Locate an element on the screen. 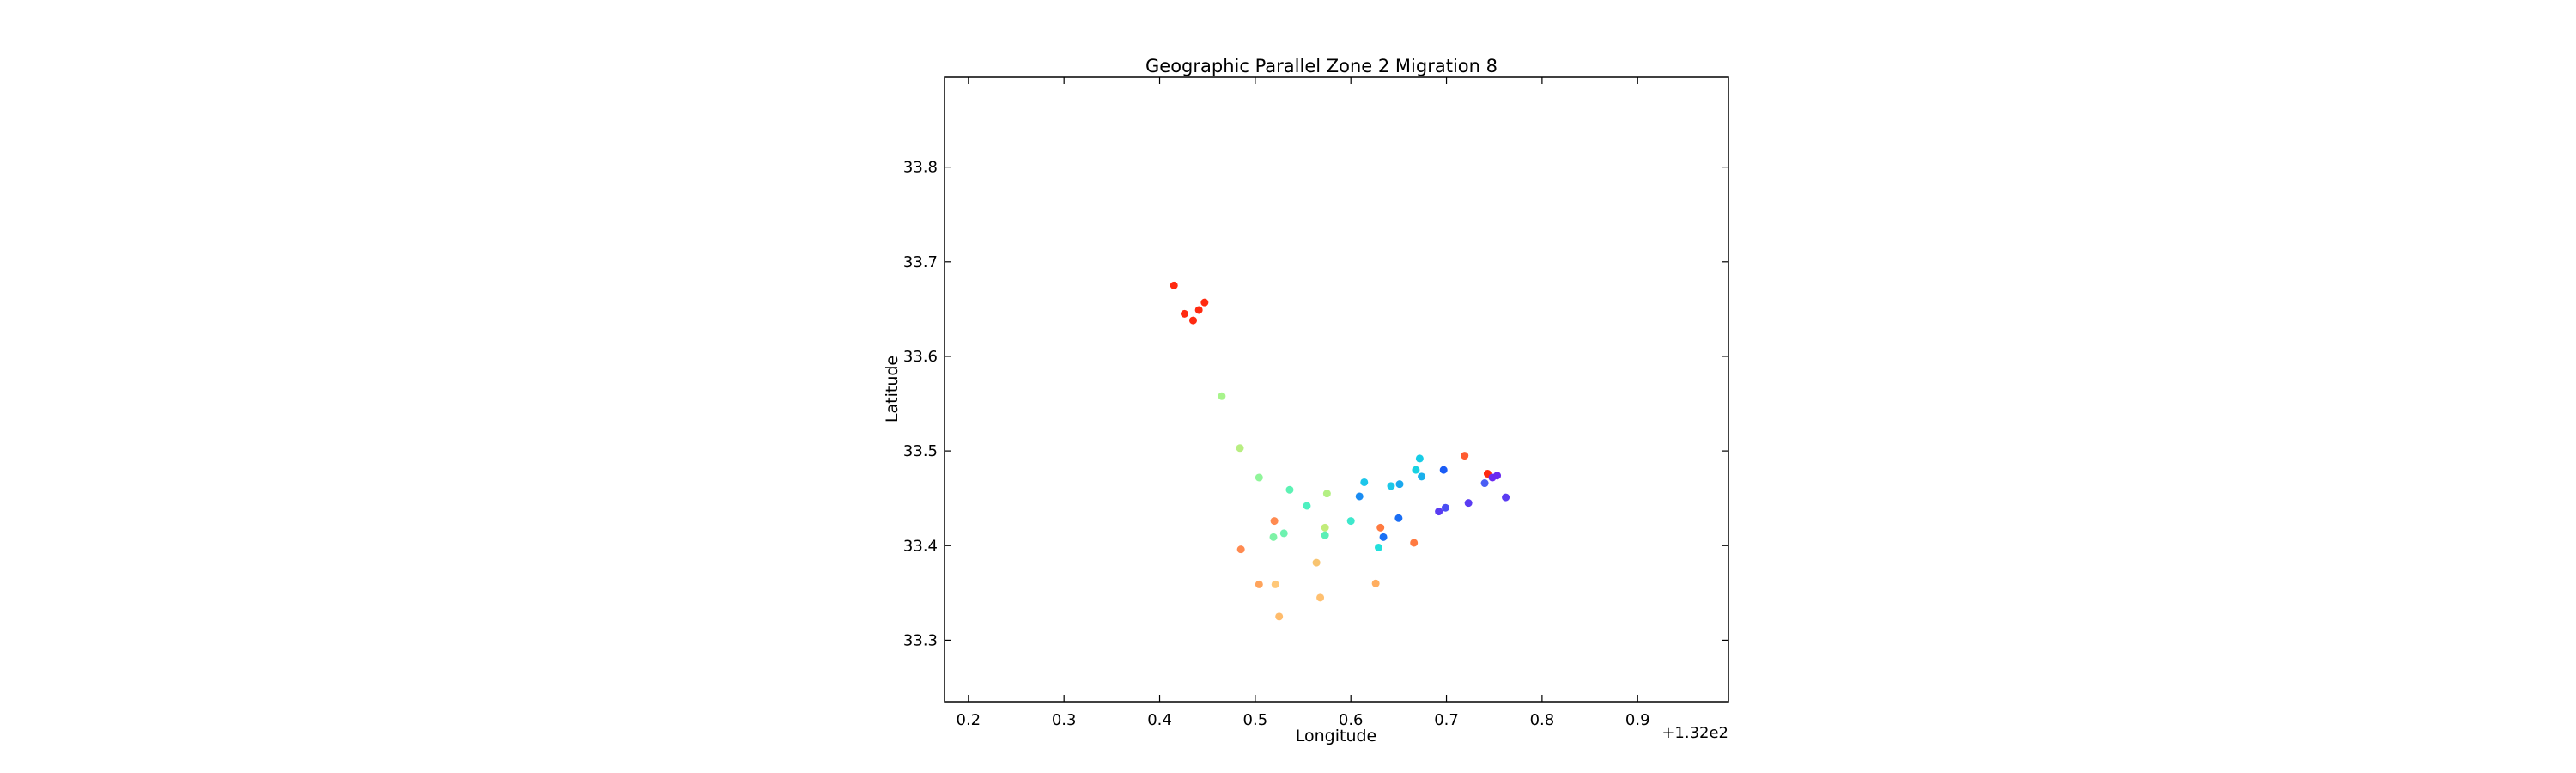 The height and width of the screenshot is (773, 2576). x-axis-label: Longitude is located at coordinates (1336, 736).